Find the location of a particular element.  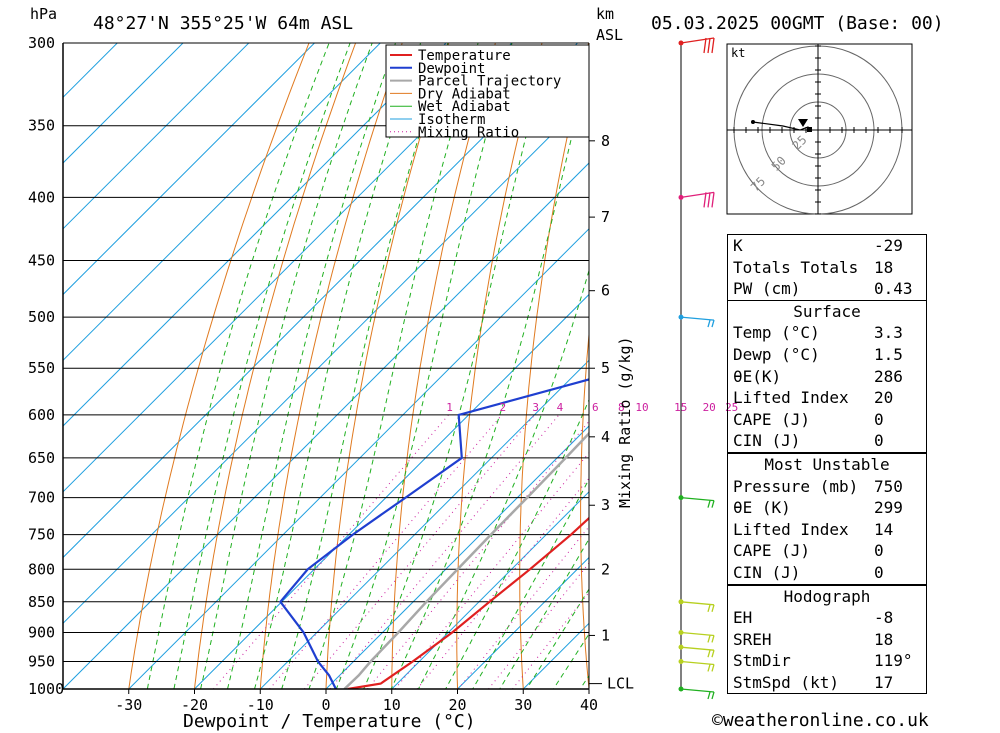

hodograph-title: Hodograph is located at coordinates (827, 596).